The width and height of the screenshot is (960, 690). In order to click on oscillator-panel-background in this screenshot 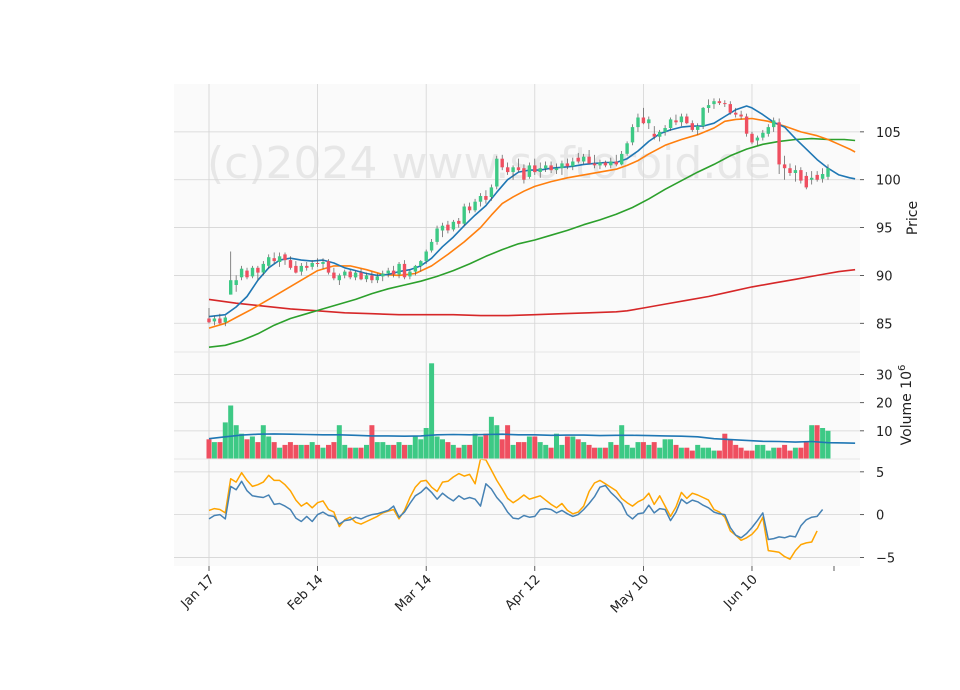, I will do `click(517, 512)`.